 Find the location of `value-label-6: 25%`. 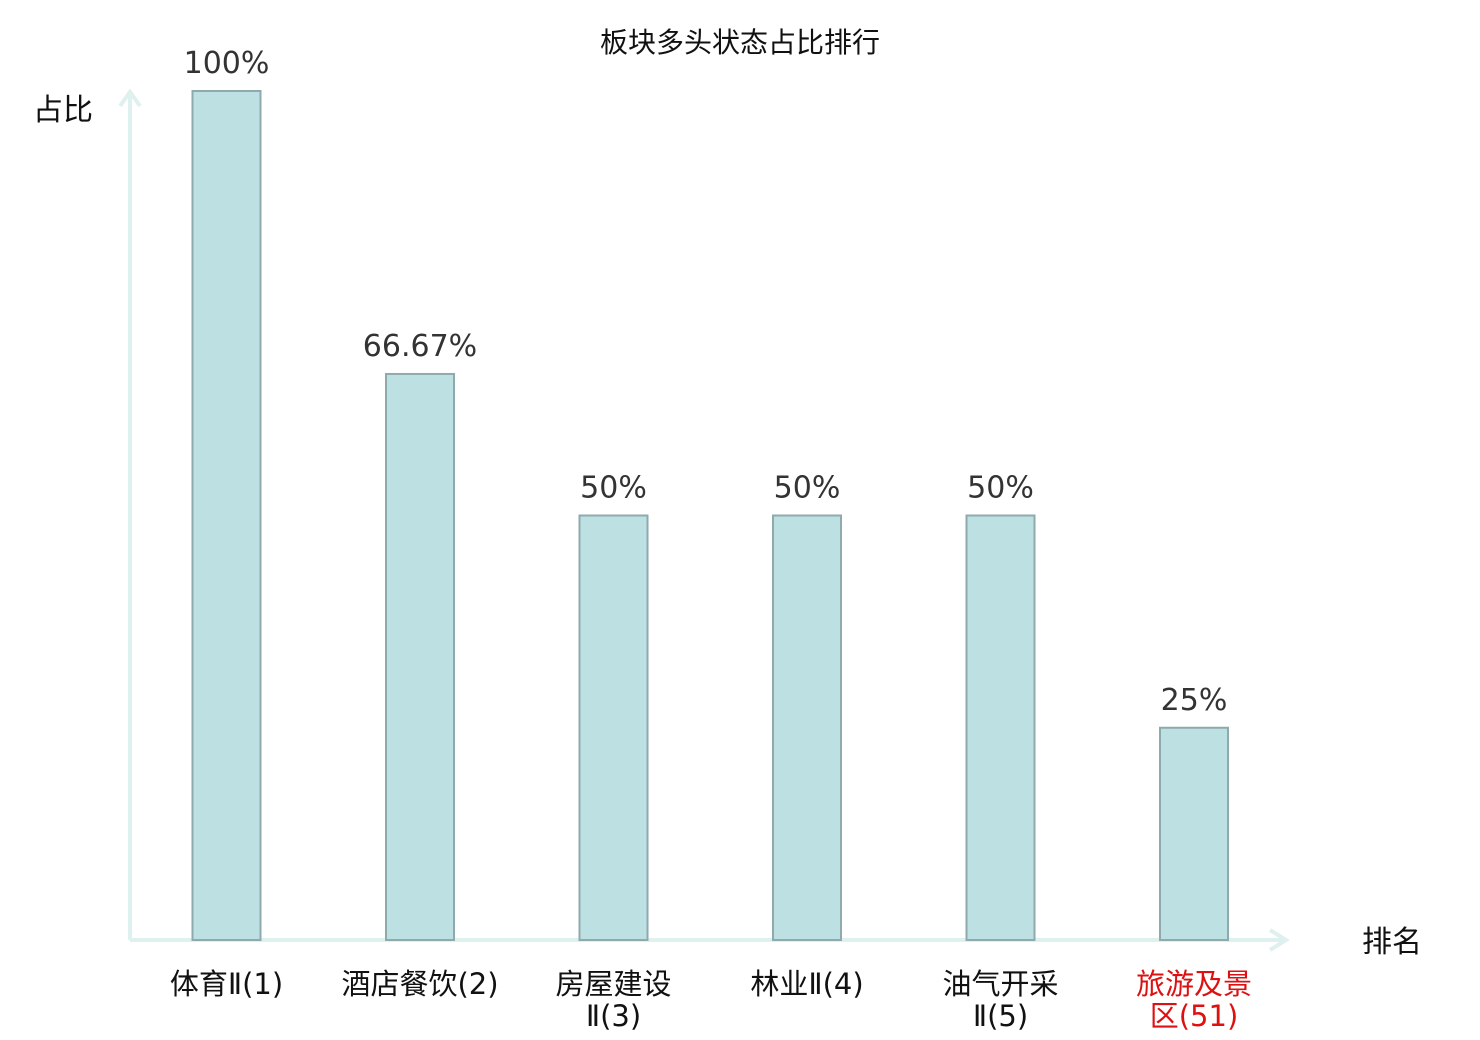

value-label-6: 25% is located at coordinates (1194, 700).